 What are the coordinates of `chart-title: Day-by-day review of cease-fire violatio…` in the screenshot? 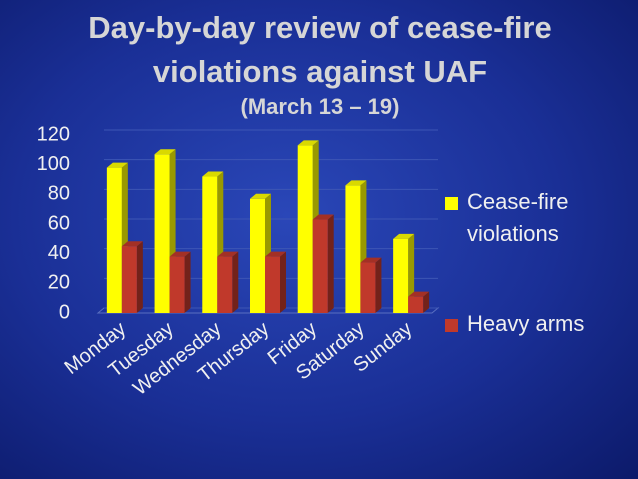 It's located at (320, 49).